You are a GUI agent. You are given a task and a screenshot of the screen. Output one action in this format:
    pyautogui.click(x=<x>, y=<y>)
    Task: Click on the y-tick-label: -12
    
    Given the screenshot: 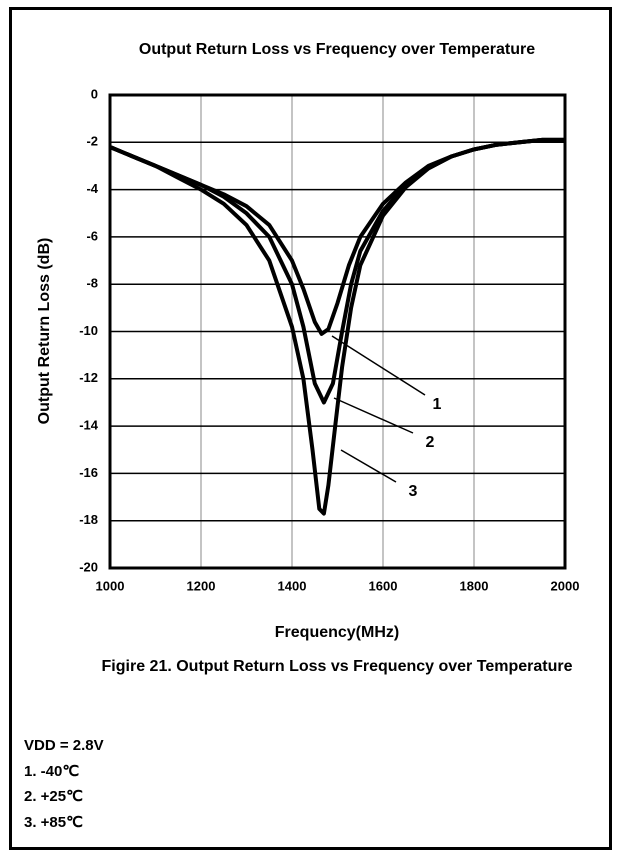 What is the action you would take?
    pyautogui.click(x=88, y=377)
    